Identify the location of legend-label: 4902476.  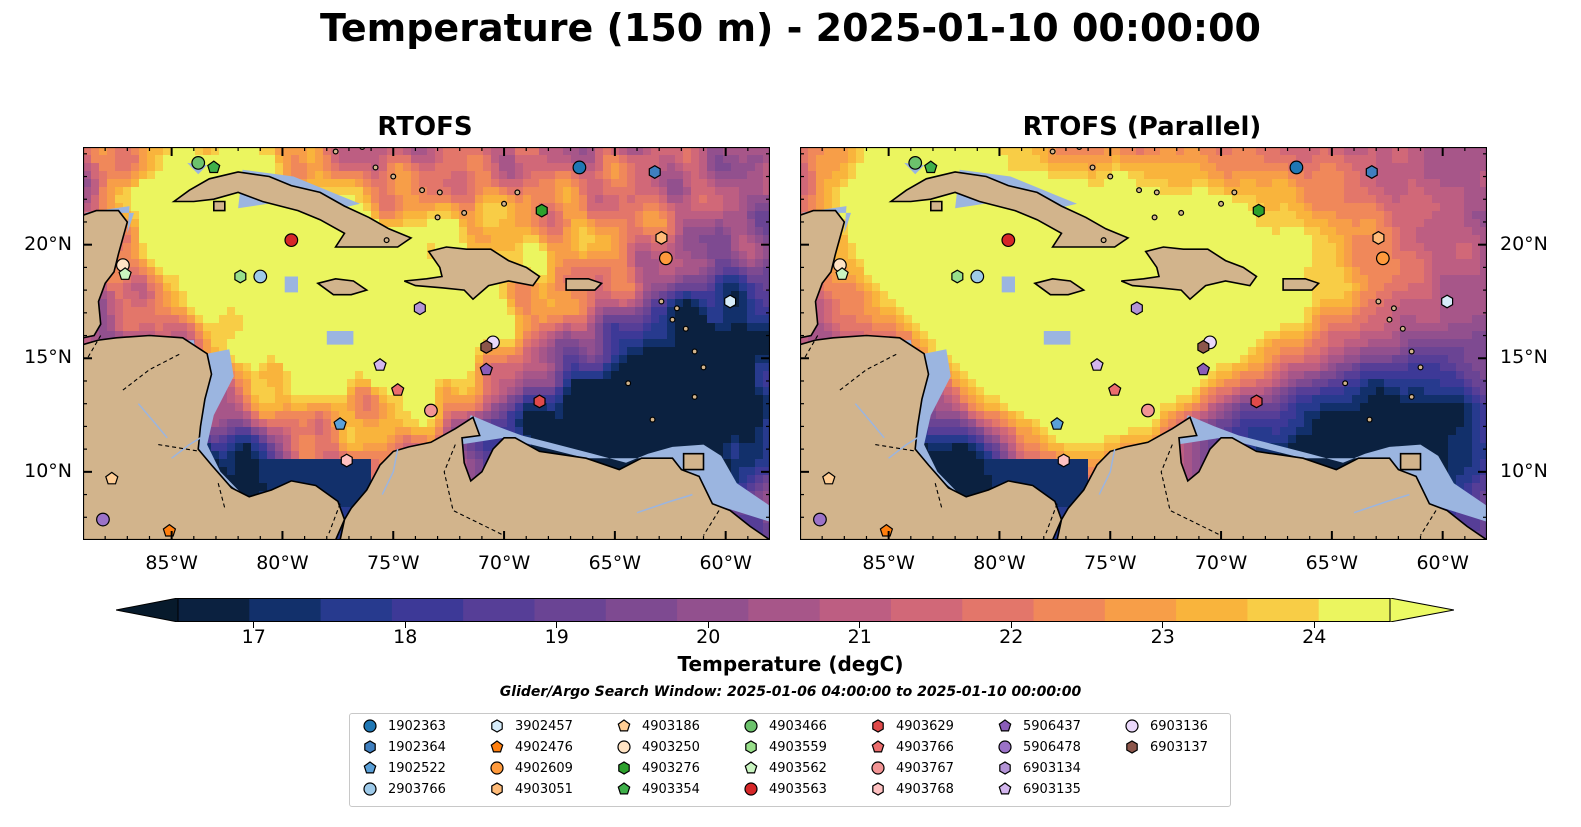
(544, 747).